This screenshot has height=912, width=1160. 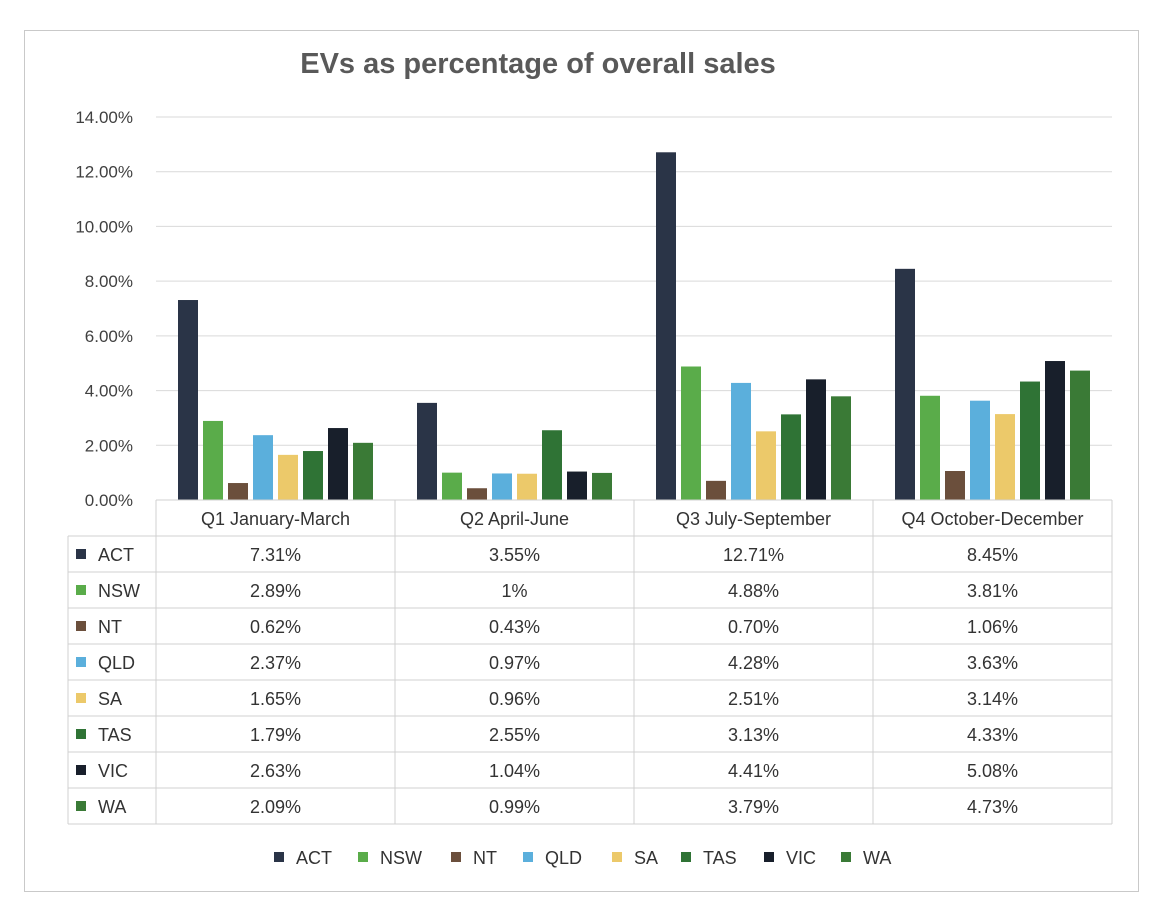 I want to click on data-label: 1.65%, so click(x=275, y=699).